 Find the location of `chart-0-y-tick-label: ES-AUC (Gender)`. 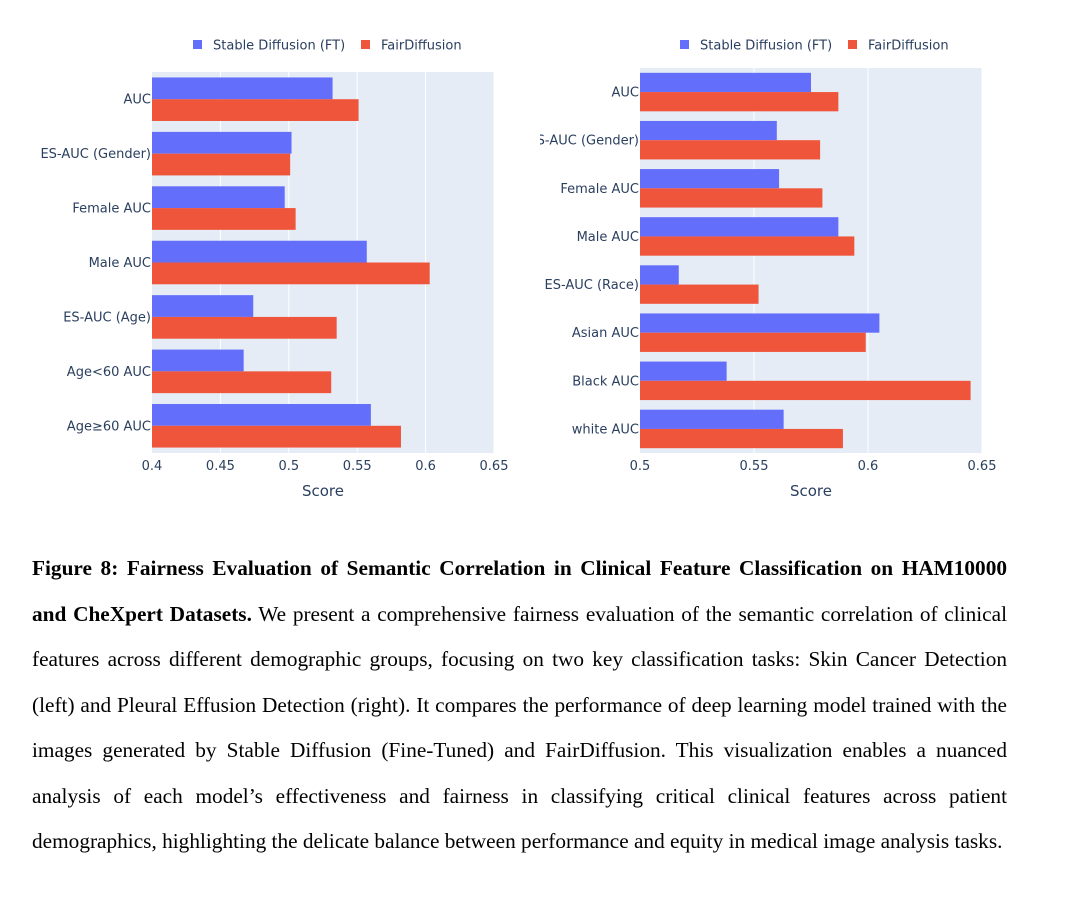

chart-0-y-tick-label: ES-AUC (Gender) is located at coordinates (95, 154).